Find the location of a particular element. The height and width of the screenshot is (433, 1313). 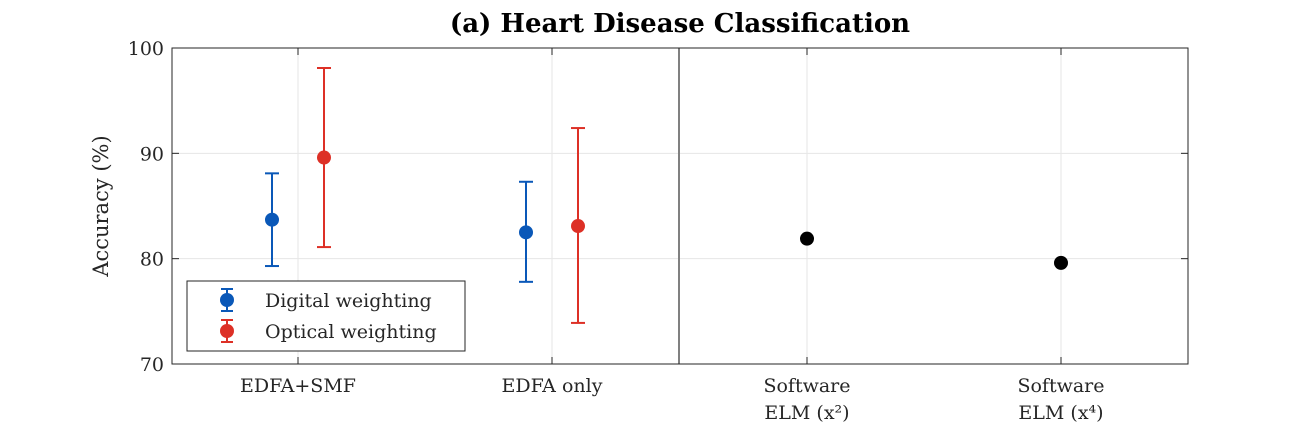

chart-title: (a) Heart Disease Classification is located at coordinates (680, 24).